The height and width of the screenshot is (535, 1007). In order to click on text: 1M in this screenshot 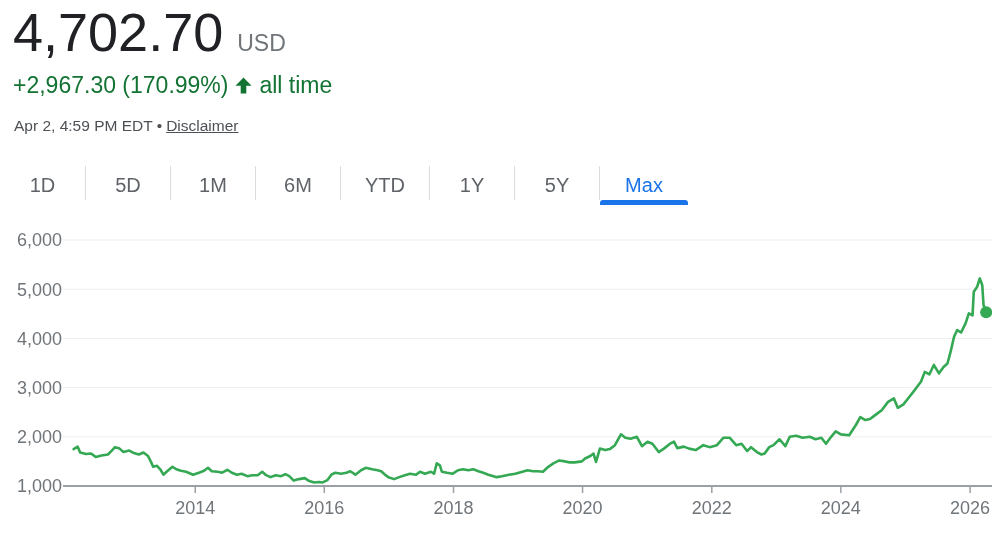, I will do `click(213, 185)`.